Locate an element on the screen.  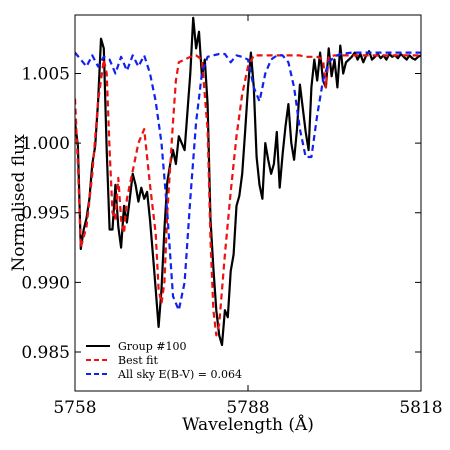
y-tick-label: 0.990 is located at coordinates (45, 283).